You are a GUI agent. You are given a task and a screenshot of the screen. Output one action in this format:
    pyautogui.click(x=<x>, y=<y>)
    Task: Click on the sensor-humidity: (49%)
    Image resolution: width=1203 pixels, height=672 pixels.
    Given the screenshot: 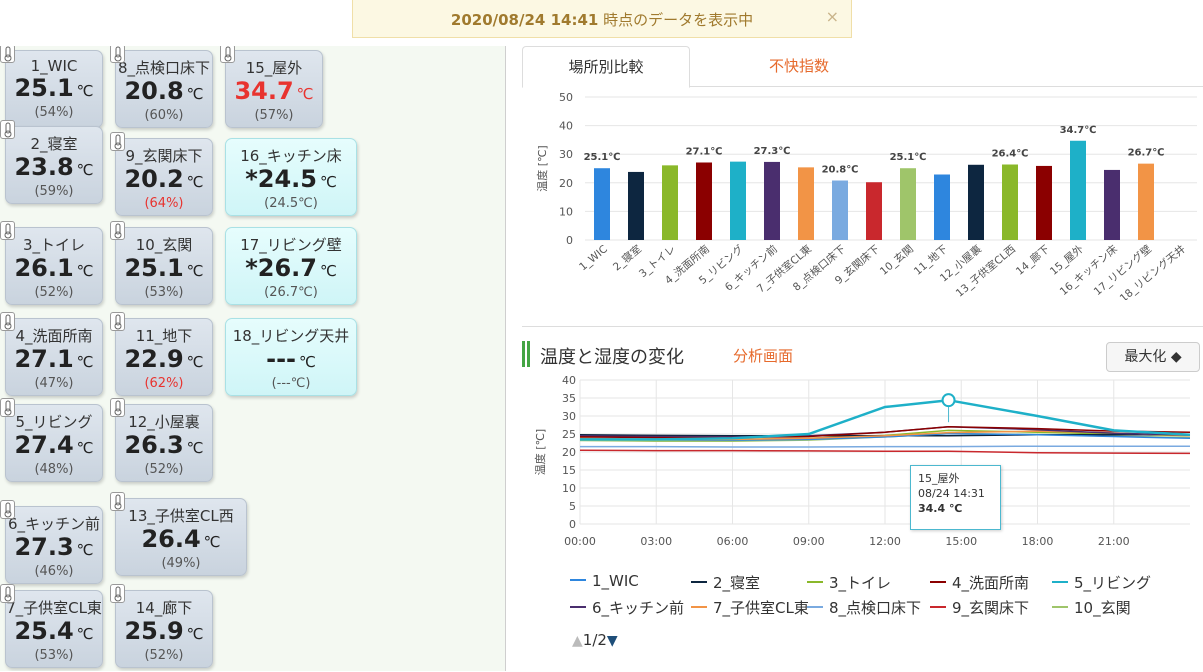 What is the action you would take?
    pyautogui.click(x=181, y=563)
    